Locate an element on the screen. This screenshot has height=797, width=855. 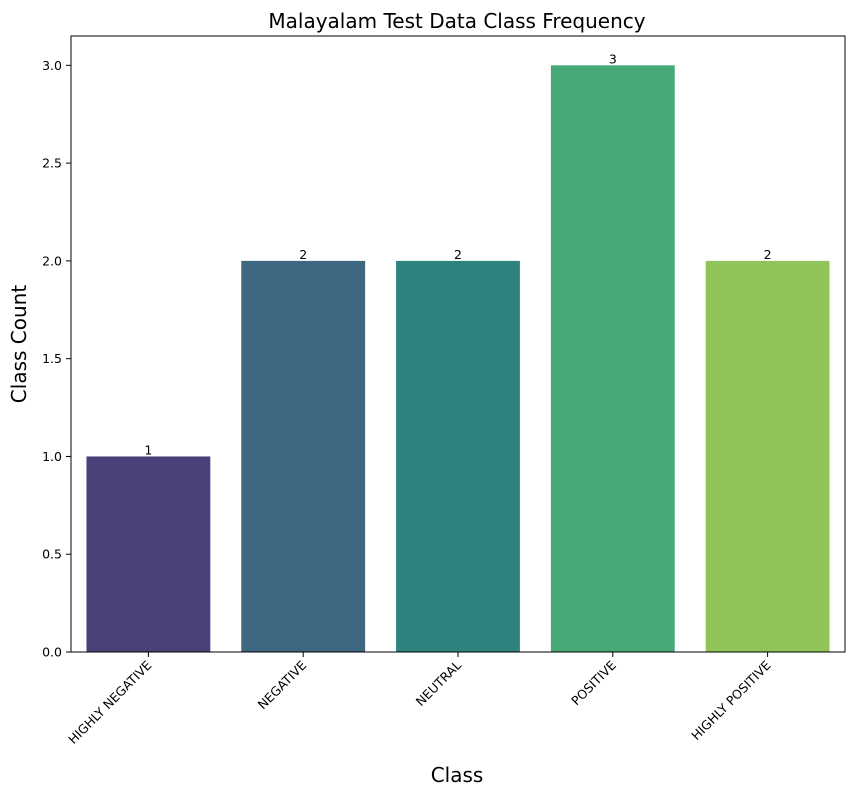
y-tick-label: 1.0 is located at coordinates (52, 456).